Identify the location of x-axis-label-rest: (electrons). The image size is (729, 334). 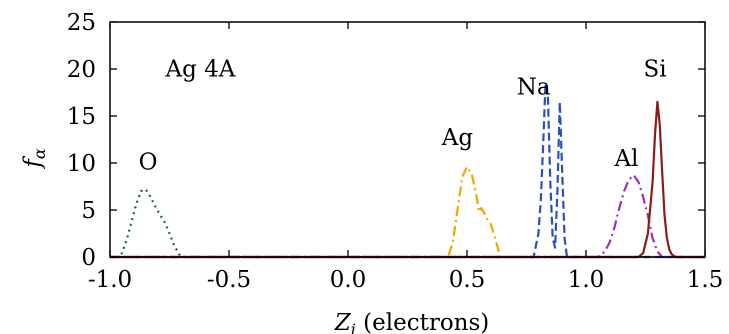
(422, 322).